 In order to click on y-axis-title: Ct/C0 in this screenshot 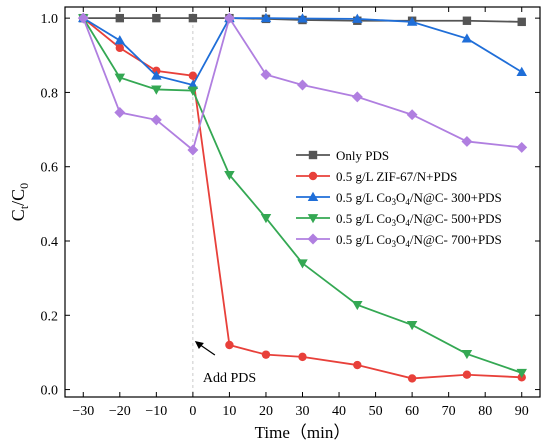, I will do `click(19, 202)`.